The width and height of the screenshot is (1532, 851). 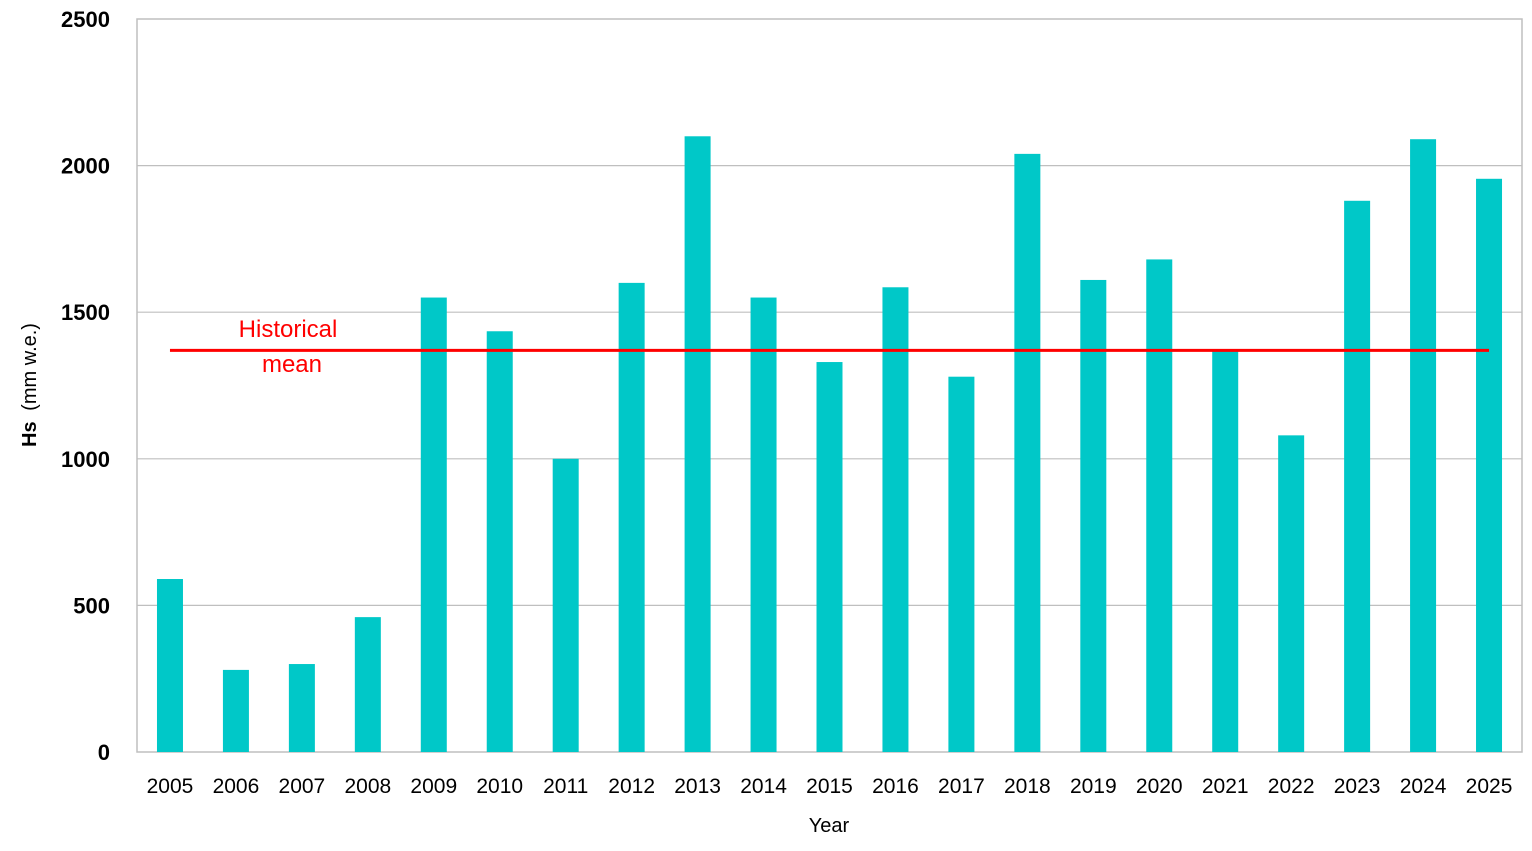 I want to click on x-tick-label: 2017, so click(x=961, y=786).